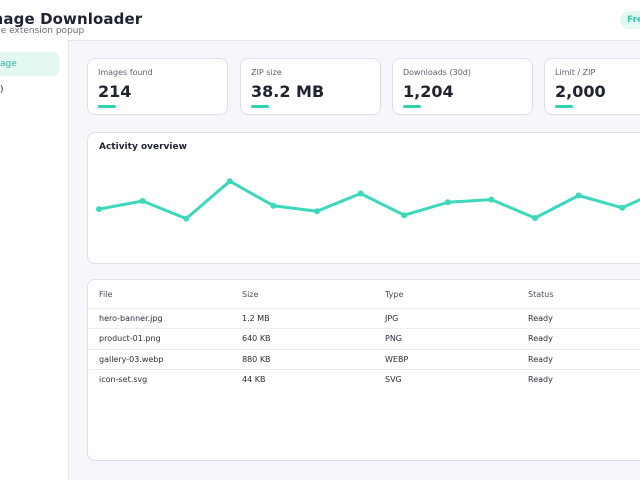  I want to click on activity-line-chart, so click(368, 200).